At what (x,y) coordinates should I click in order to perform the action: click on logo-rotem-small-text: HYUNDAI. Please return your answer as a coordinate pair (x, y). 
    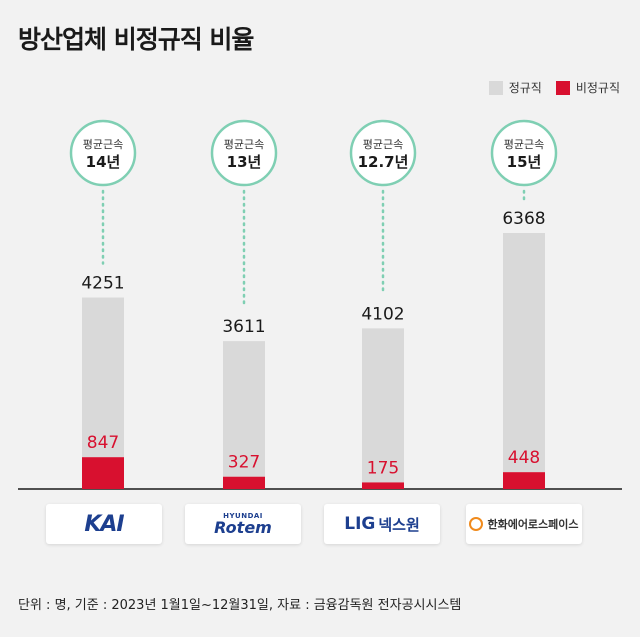
    Looking at the image, I should click on (243, 516).